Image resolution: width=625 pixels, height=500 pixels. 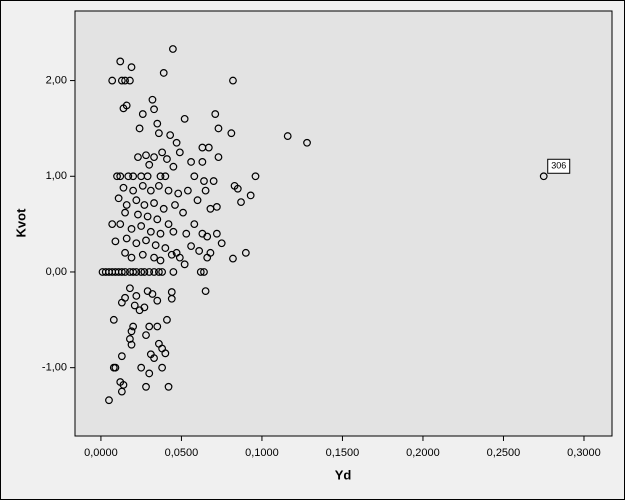 I want to click on y-tick-label: 1,00, so click(x=56, y=176).